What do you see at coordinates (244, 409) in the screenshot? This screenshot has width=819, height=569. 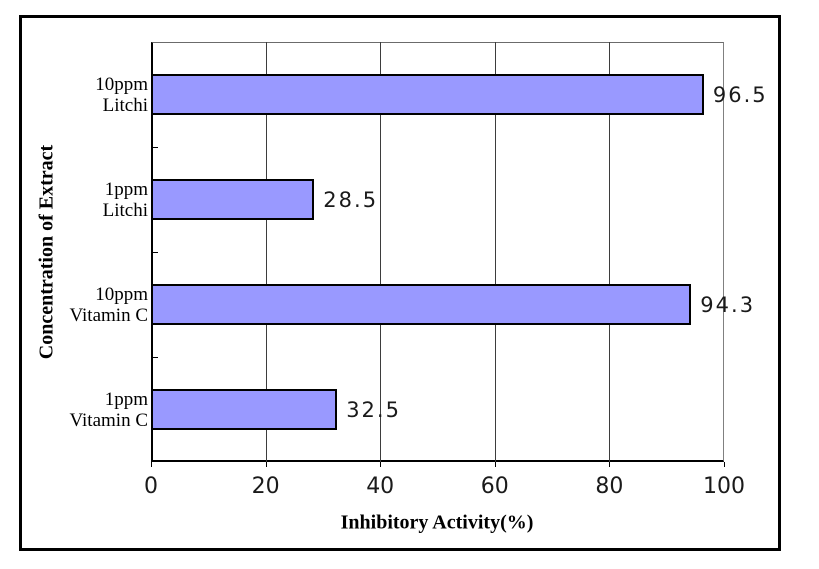 I see `bar-1ppm-vitamin-c` at bounding box center [244, 409].